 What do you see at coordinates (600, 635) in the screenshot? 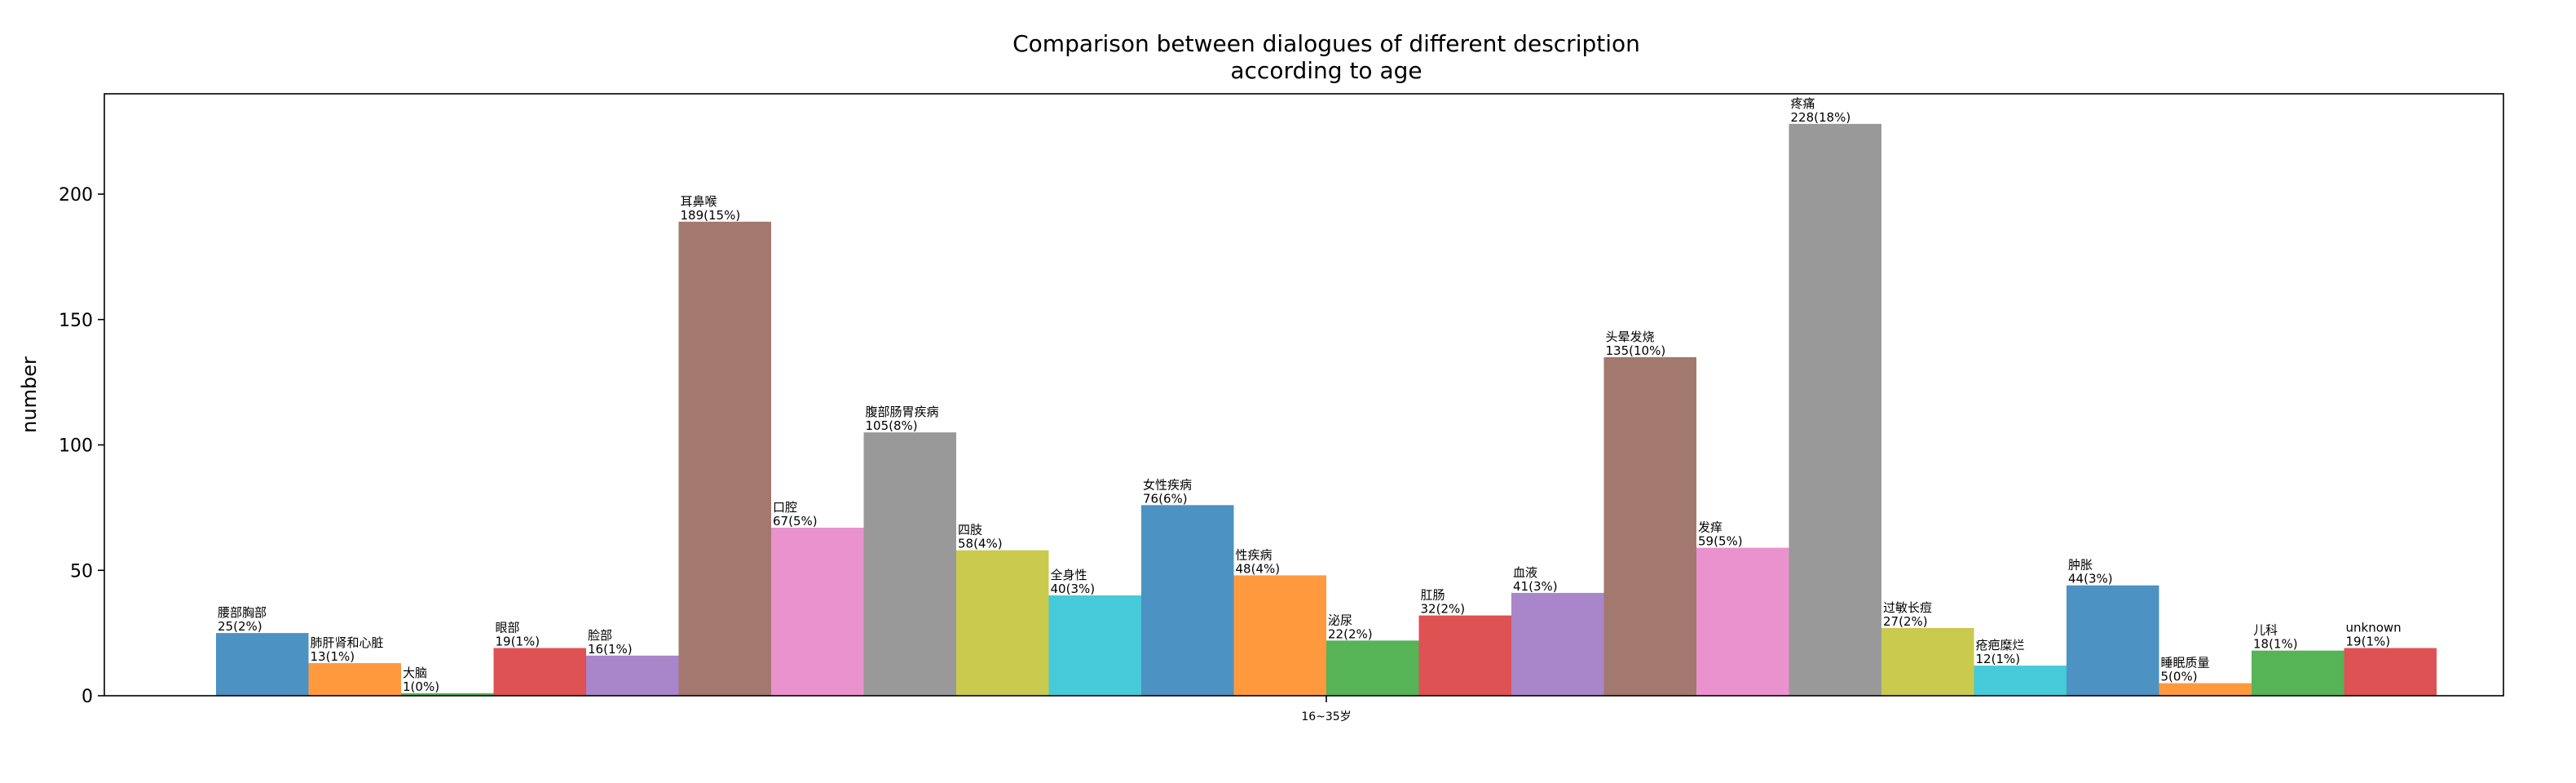
I see `bar-name-label-4: 脸部` at bounding box center [600, 635].